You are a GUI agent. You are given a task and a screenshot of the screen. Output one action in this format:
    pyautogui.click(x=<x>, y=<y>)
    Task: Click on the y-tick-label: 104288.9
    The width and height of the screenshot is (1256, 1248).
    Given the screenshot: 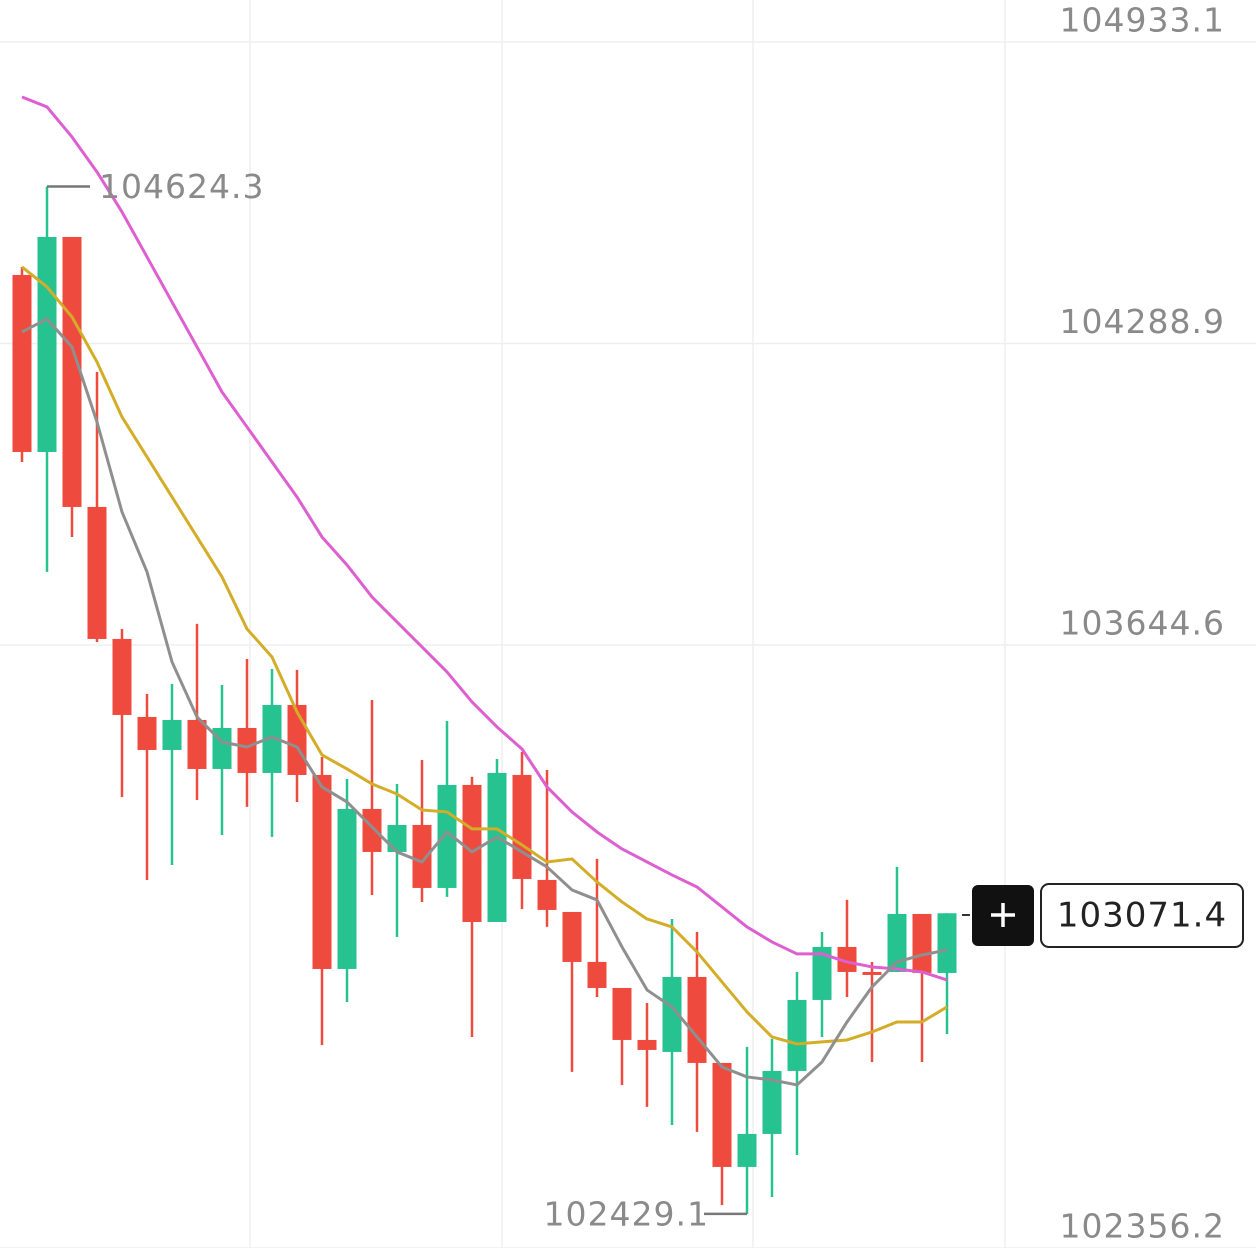 What is the action you would take?
    pyautogui.click(x=1142, y=321)
    